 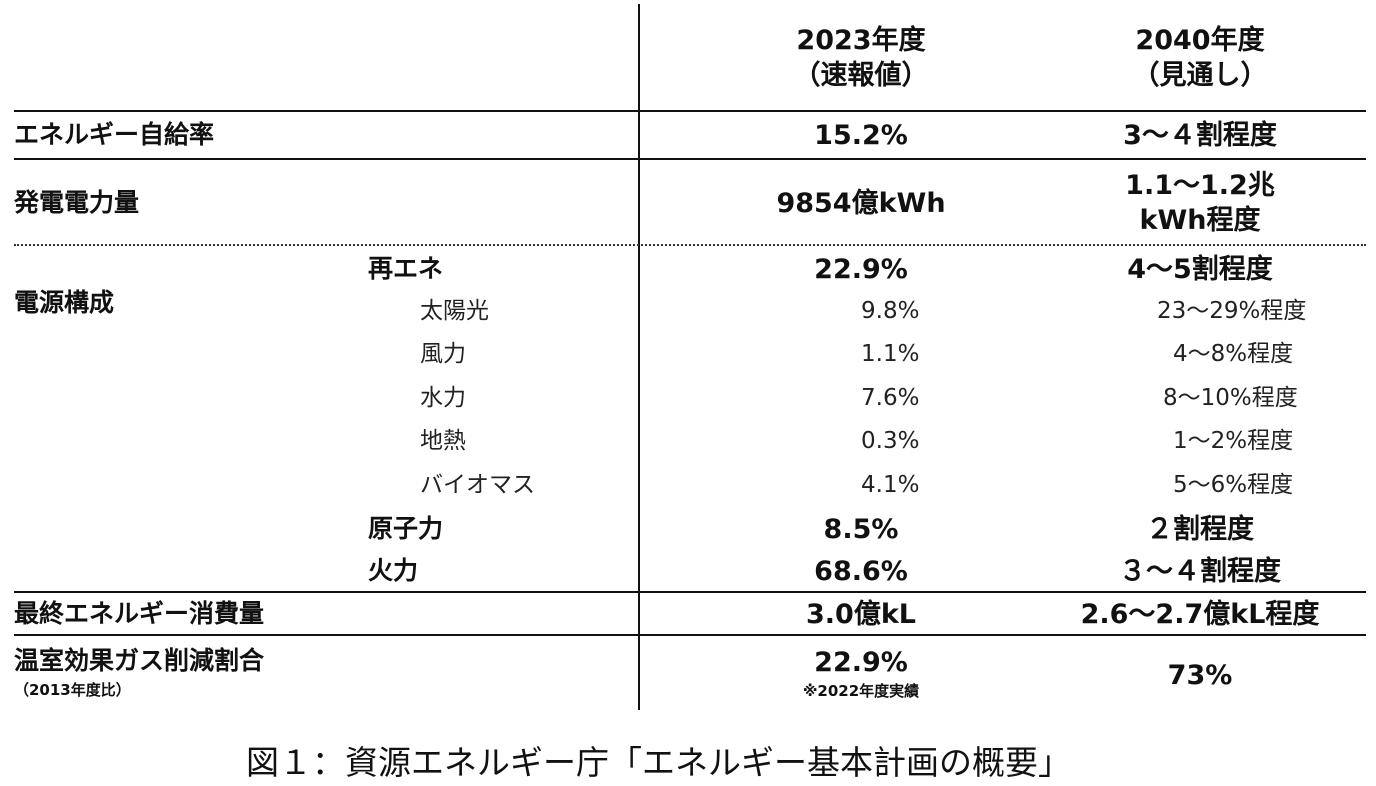 I want to click on row-label-final-consumption: 最終エネルギー消費量, so click(x=139, y=613).